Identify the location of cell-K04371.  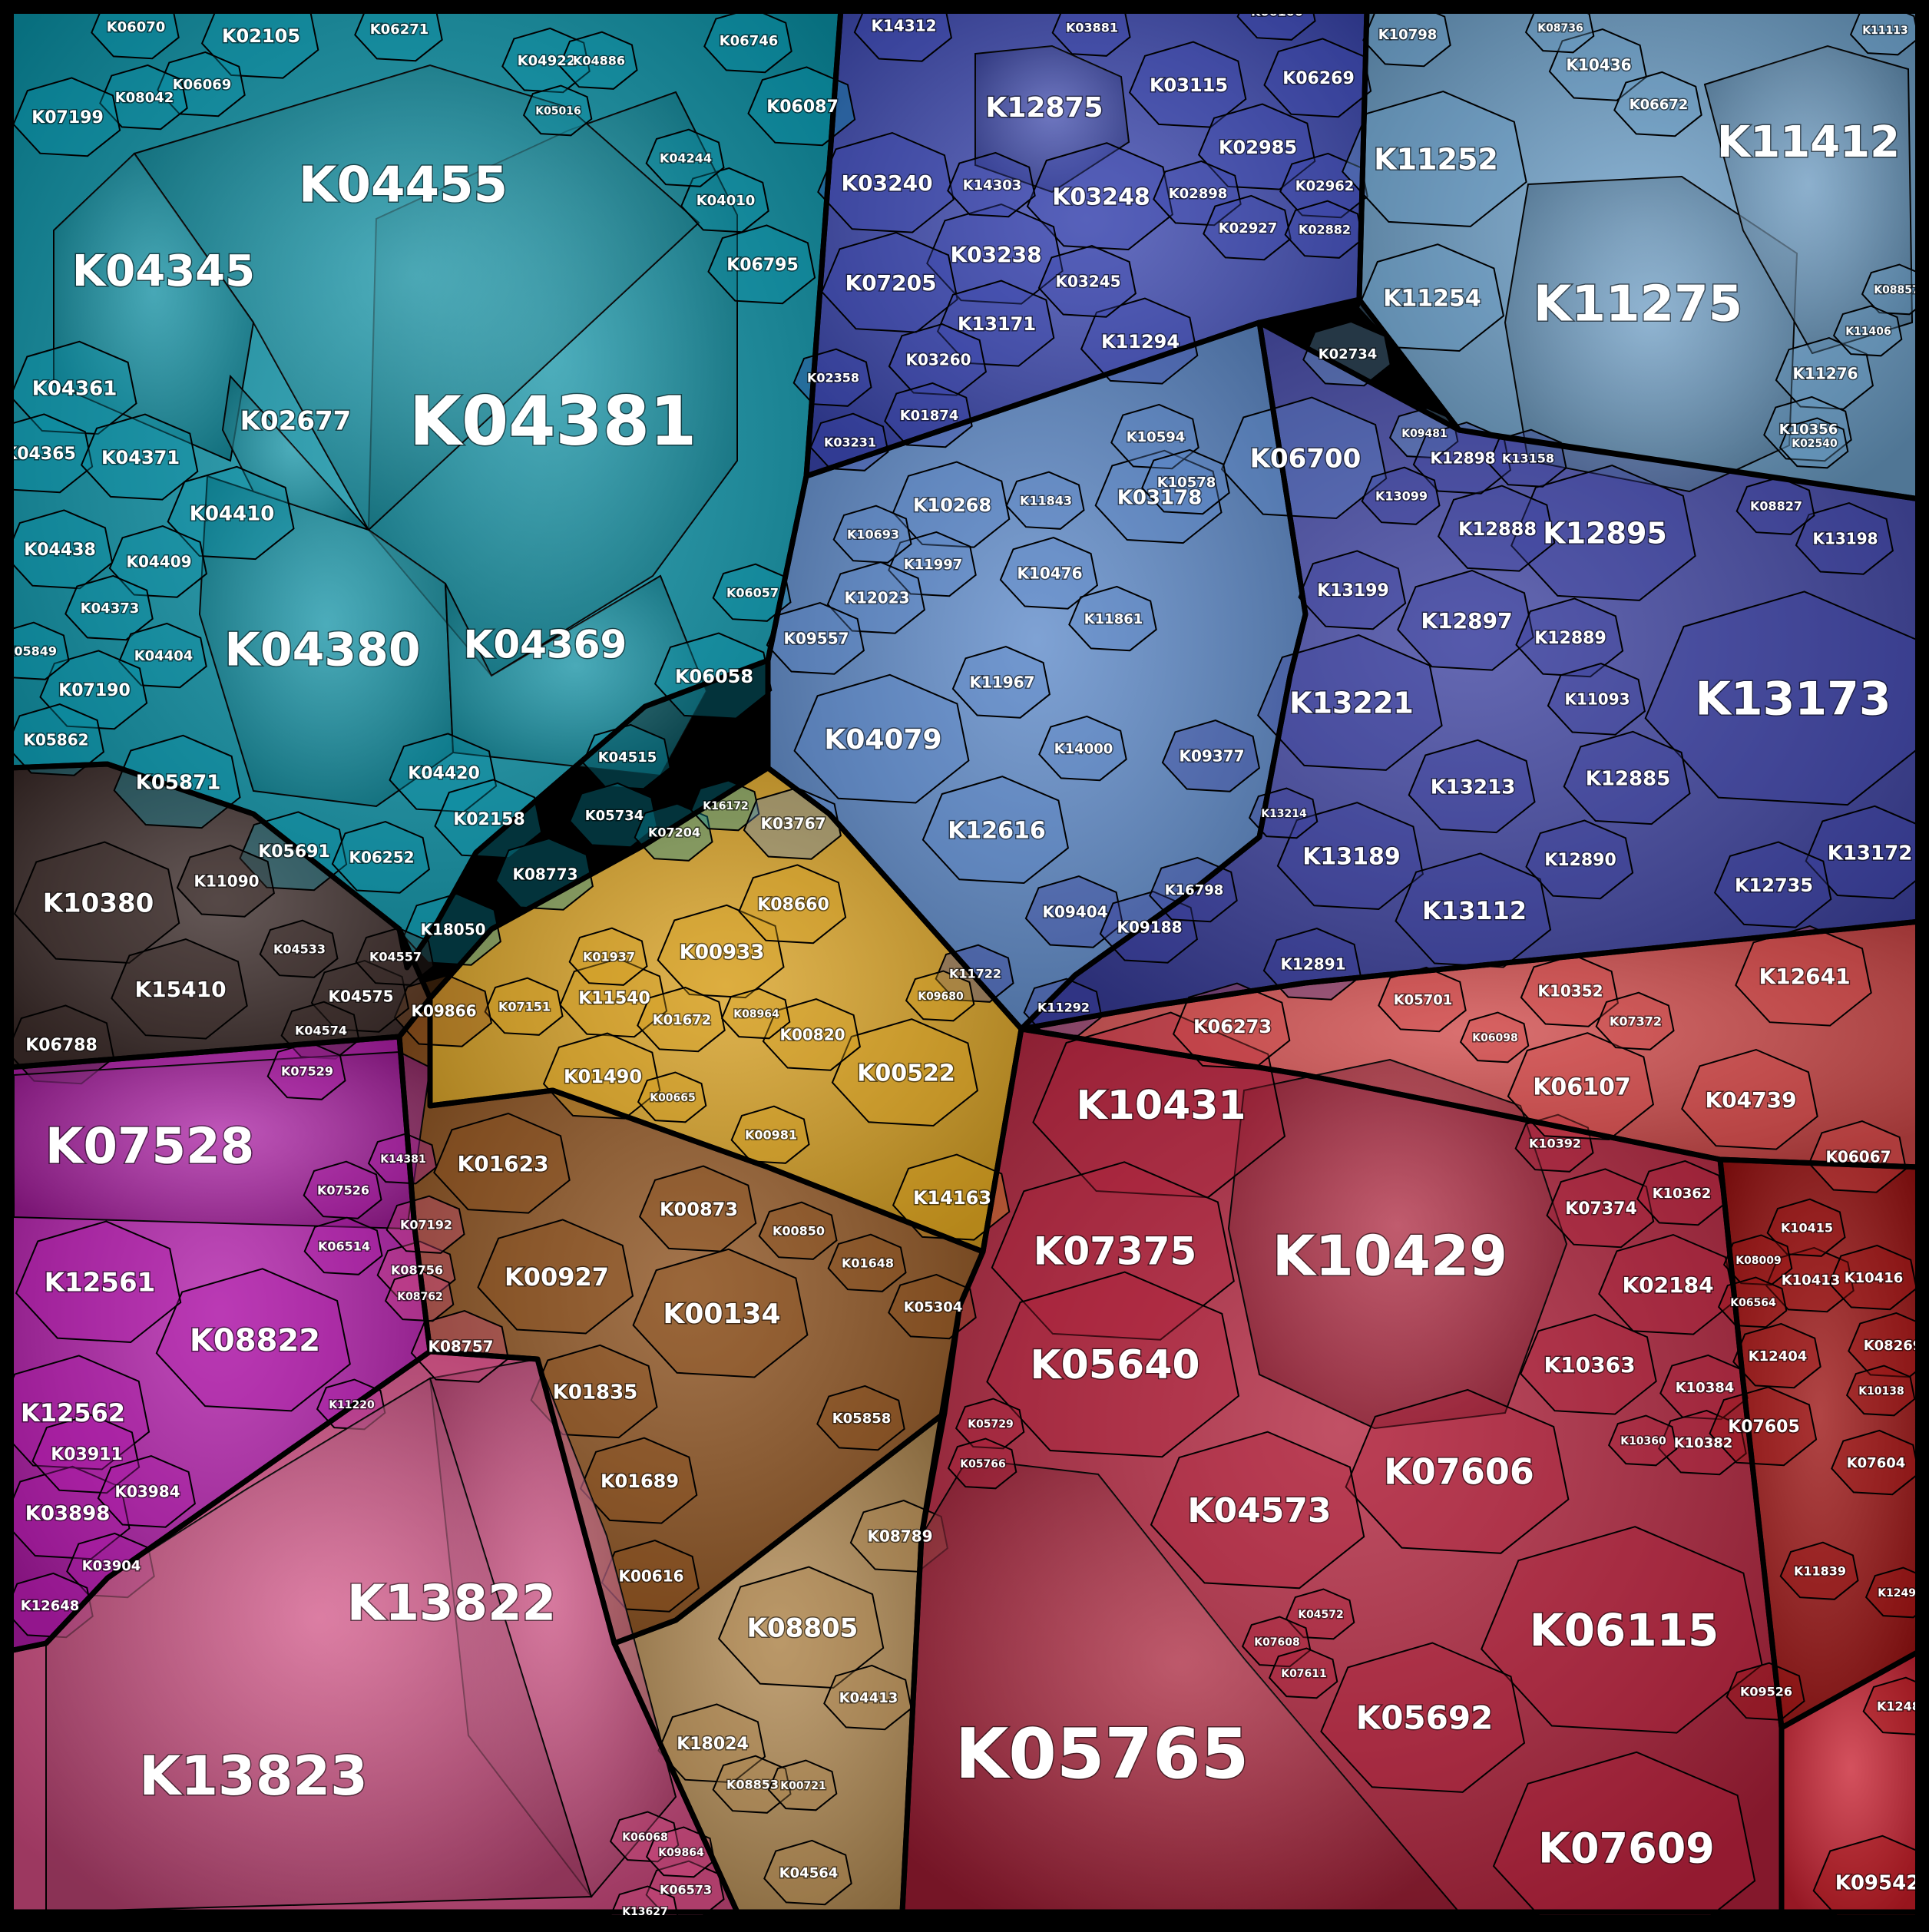
(139, 457).